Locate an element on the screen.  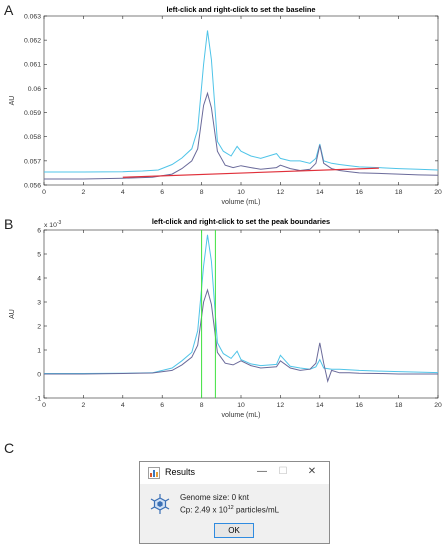
minimize-button: — is located at coordinates (262, 471).